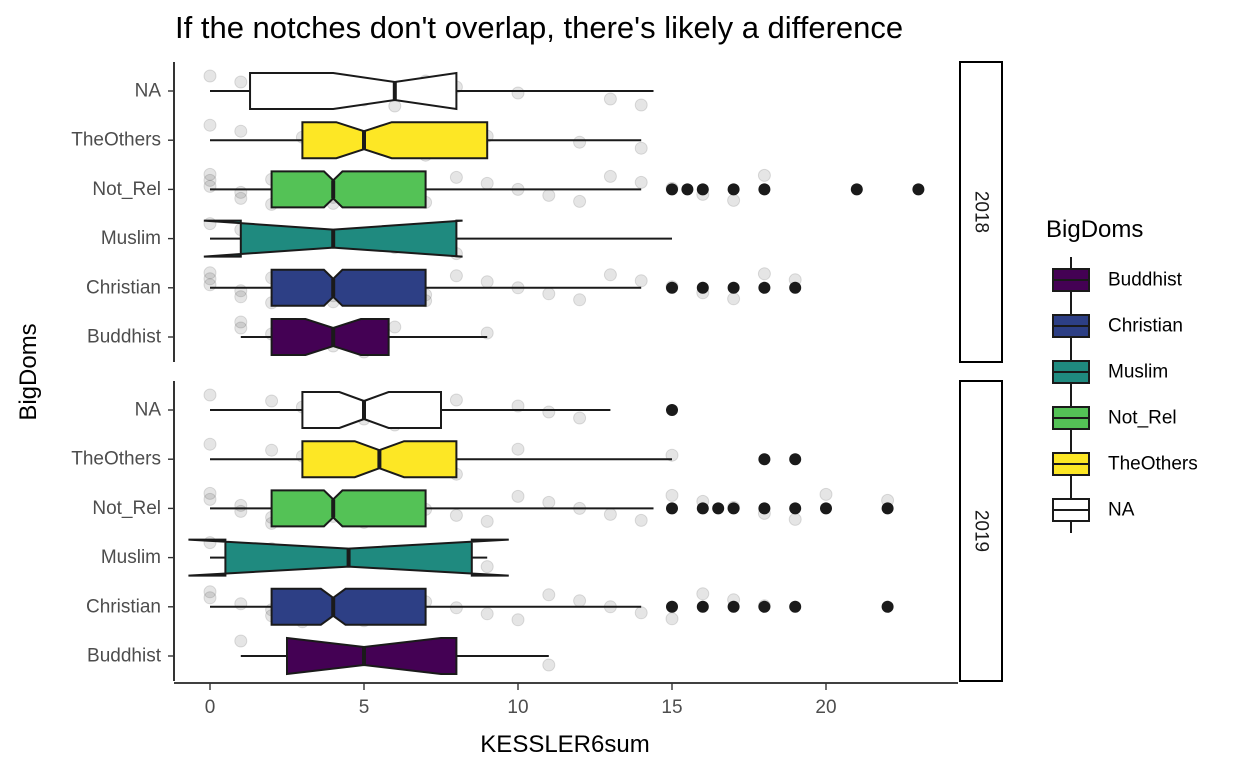  What do you see at coordinates (825, 707) in the screenshot?
I see `x-tick-label: 20` at bounding box center [825, 707].